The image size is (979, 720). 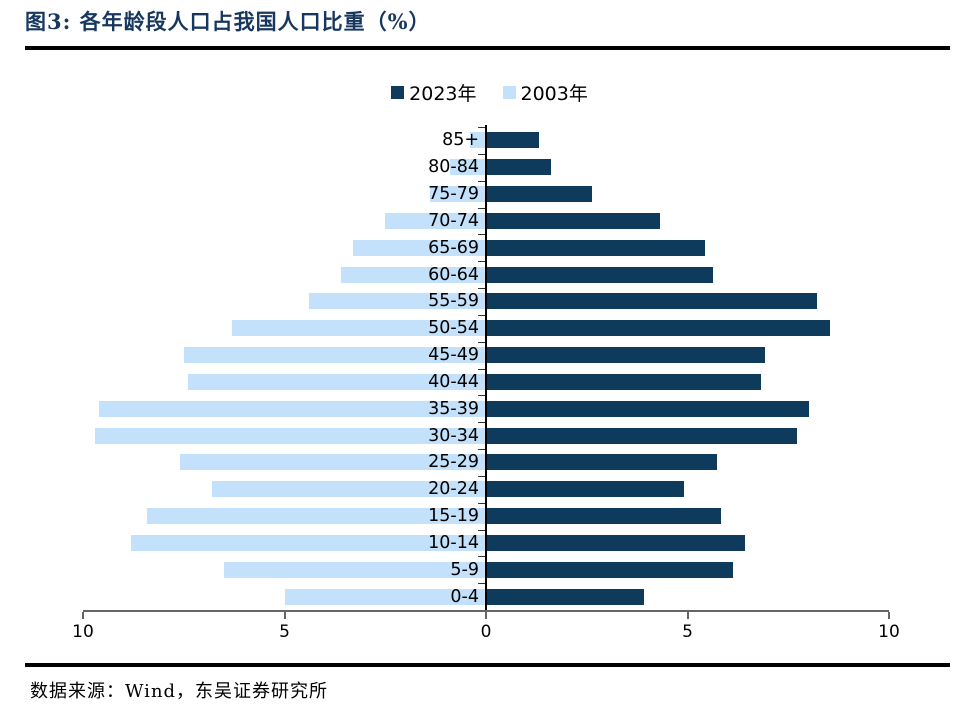 What do you see at coordinates (443, 94) in the screenshot?
I see `legend-label-2023: 2023年` at bounding box center [443, 94].